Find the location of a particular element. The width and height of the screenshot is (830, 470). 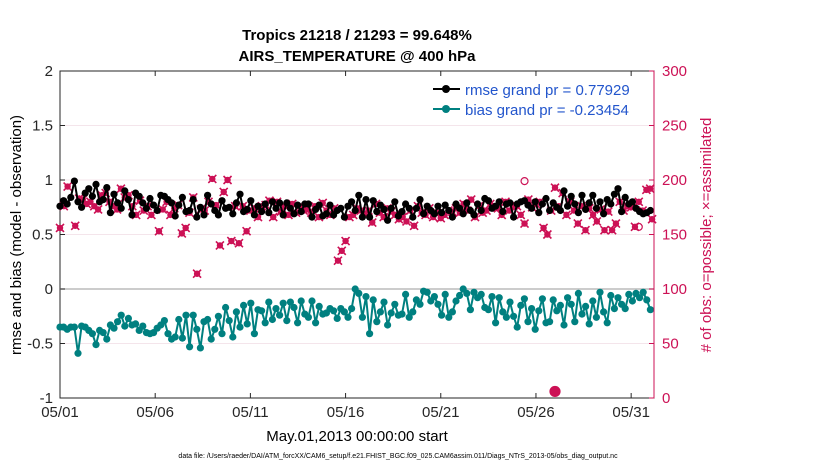

legend-rmse-marker is located at coordinates (446, 89).